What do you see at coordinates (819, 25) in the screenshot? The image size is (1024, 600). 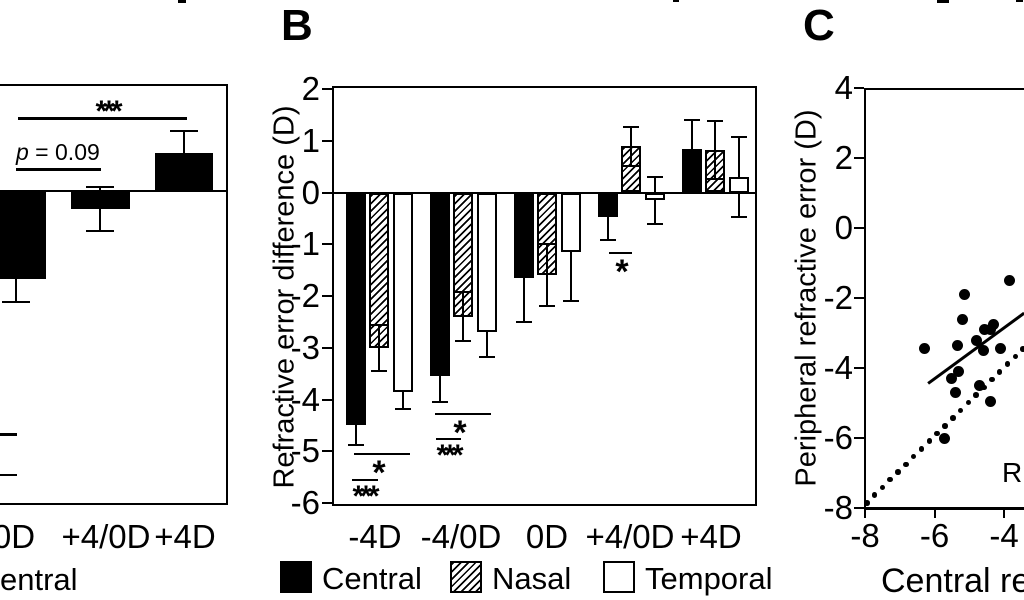 I see `panel-c-letter: C` at bounding box center [819, 25].